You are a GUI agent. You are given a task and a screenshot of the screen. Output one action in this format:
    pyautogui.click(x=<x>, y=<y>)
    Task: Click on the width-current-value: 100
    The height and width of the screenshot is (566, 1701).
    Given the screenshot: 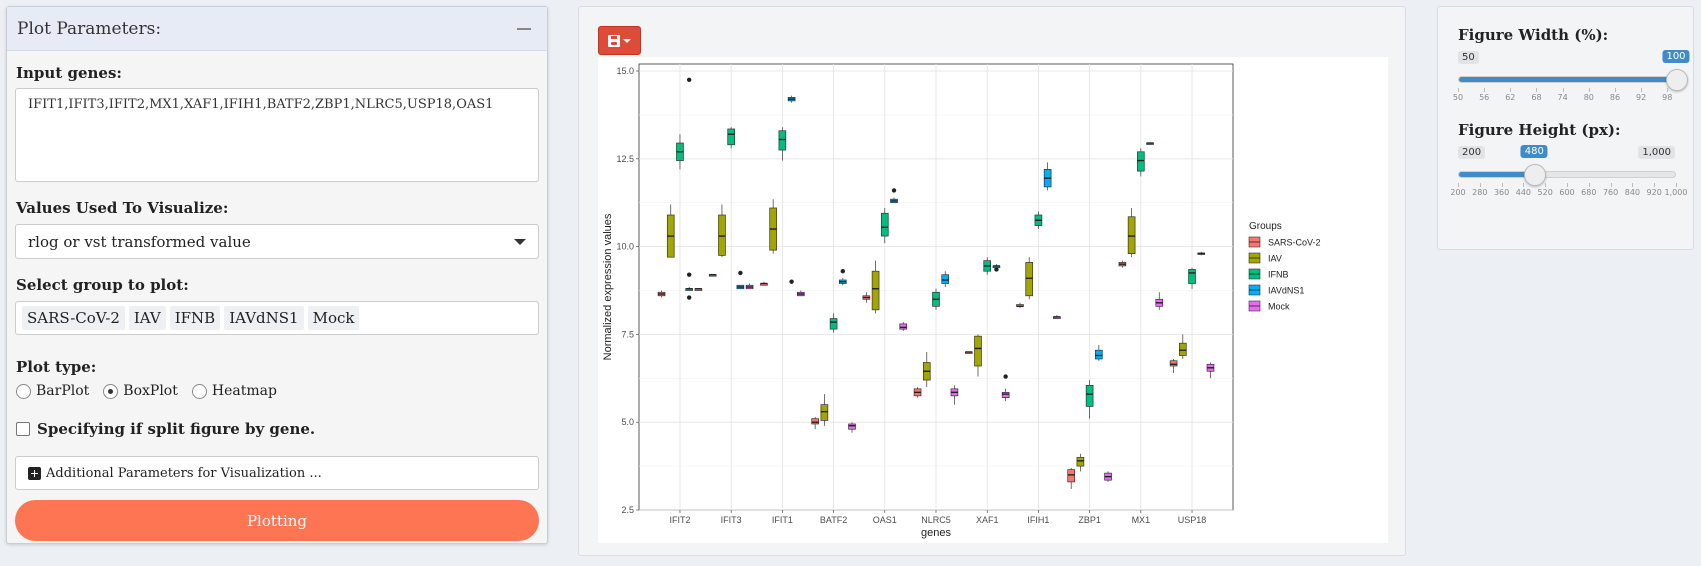 What is the action you would take?
    pyautogui.click(x=1676, y=56)
    